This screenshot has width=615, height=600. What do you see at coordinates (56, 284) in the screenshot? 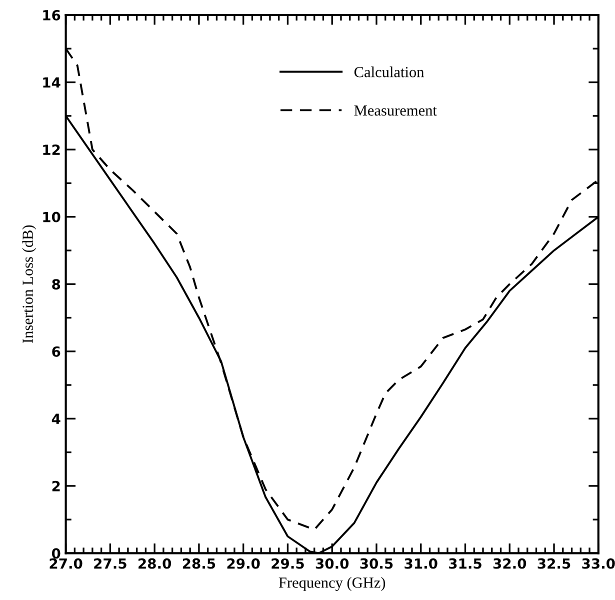
I see `y-tick-label: 8` at bounding box center [56, 284].